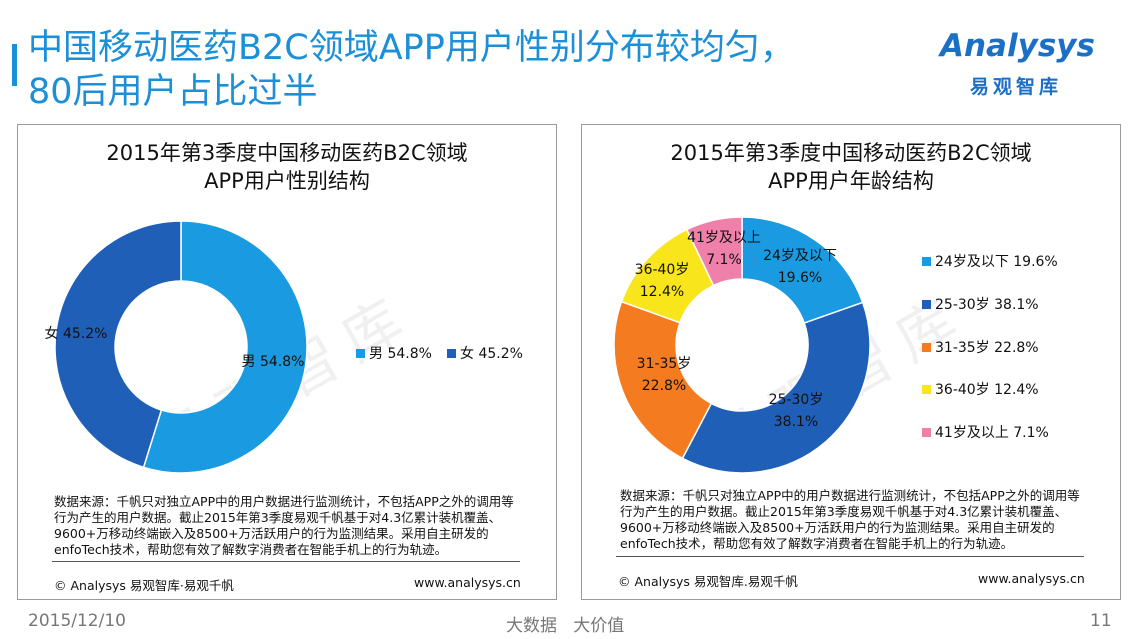 The height and width of the screenshot is (639, 1139). What do you see at coordinates (1101, 621) in the screenshot?
I see `page-number: 11` at bounding box center [1101, 621].